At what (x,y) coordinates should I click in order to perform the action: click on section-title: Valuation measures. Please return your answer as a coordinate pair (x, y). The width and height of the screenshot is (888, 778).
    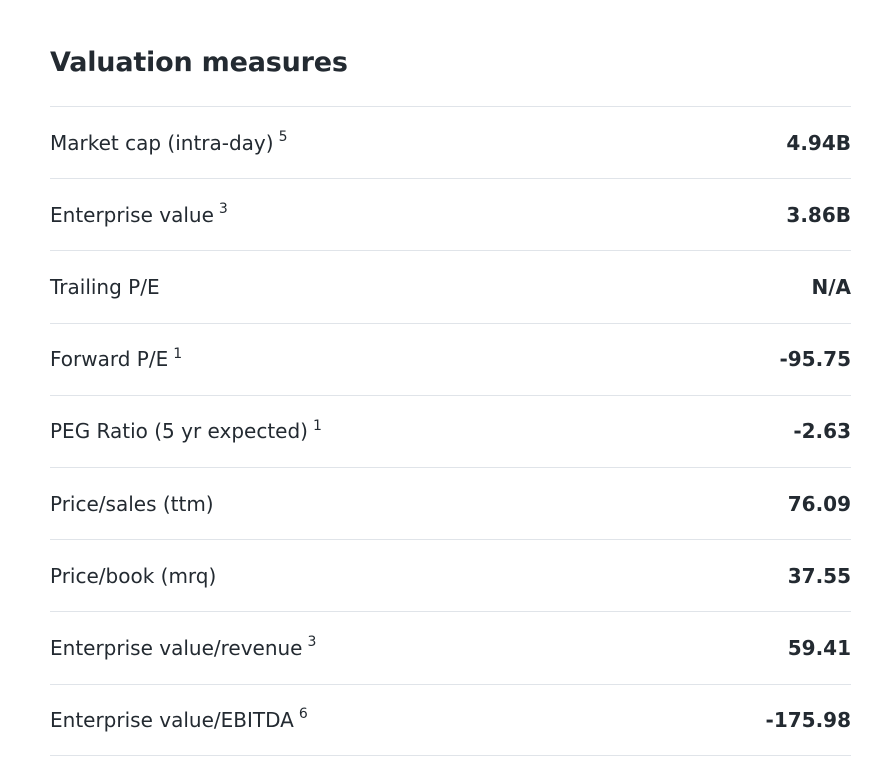
    Looking at the image, I should click on (199, 62).